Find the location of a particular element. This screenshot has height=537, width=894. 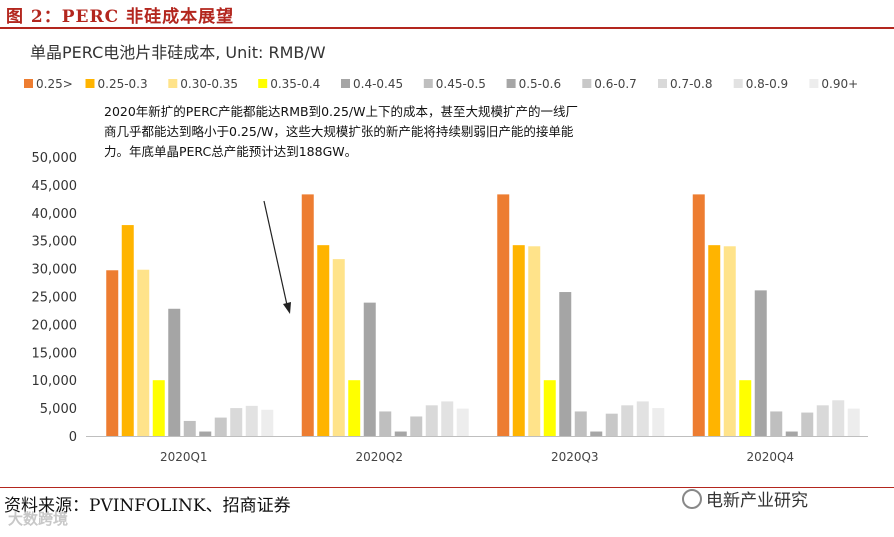

y-tick-label: 10,000 is located at coordinates (55, 381).